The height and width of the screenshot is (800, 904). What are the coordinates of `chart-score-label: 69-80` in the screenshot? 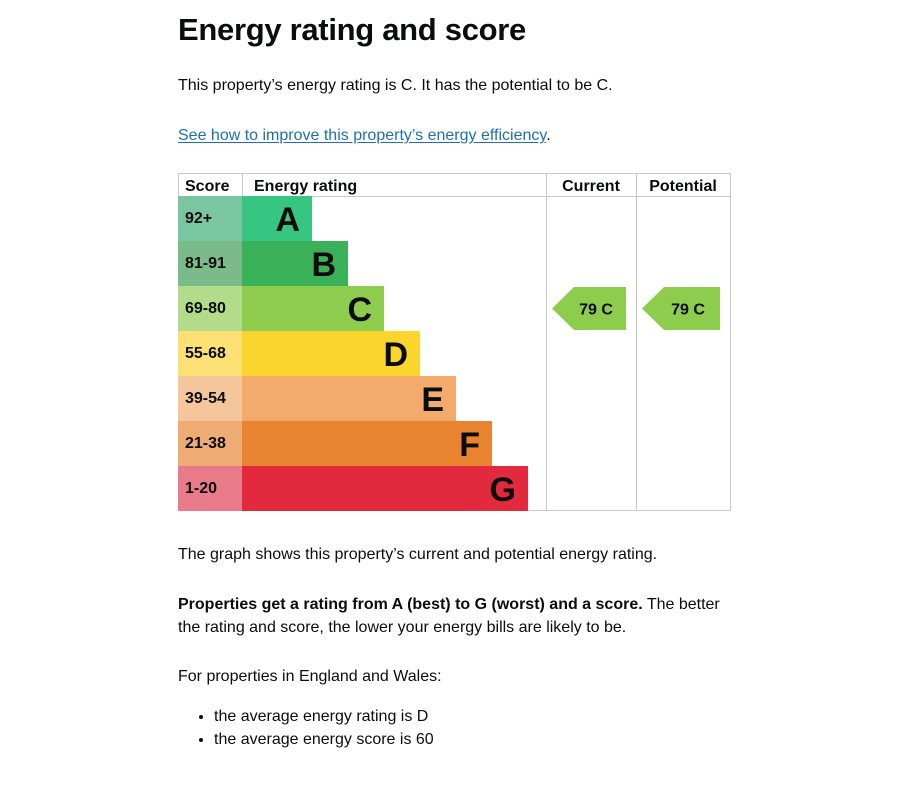 It's located at (205, 308).